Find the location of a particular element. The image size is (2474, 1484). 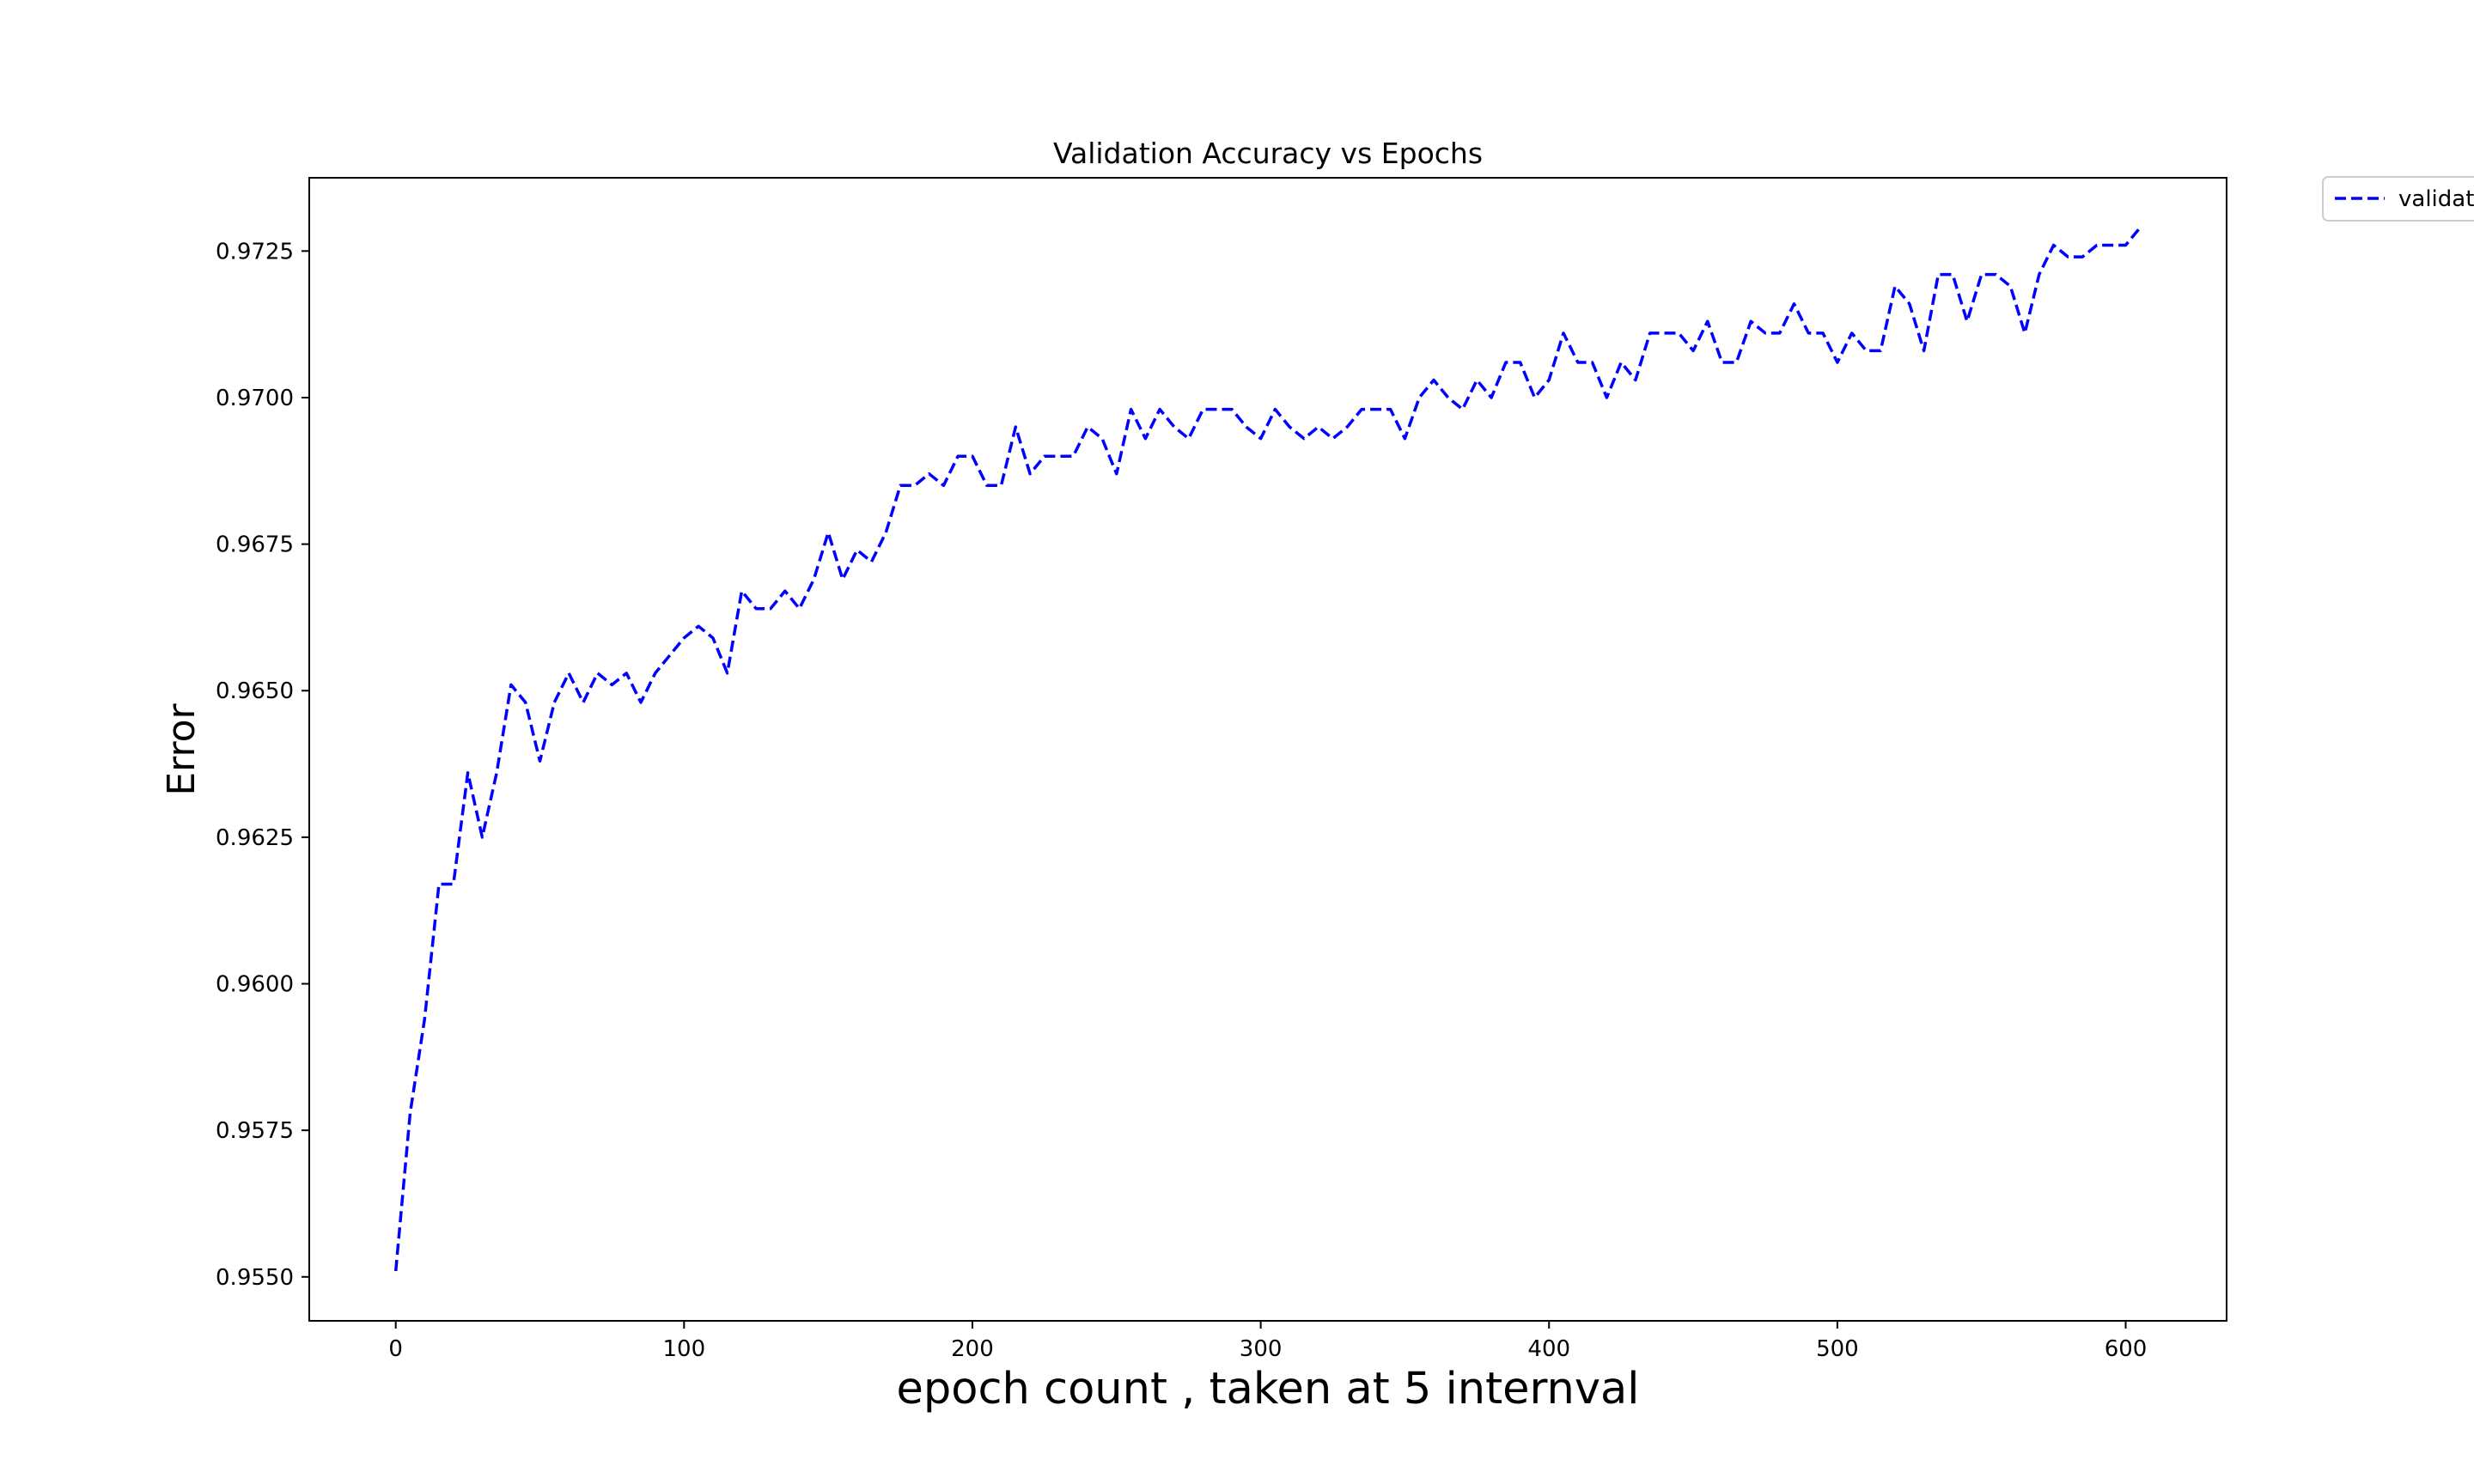

y-tick-label: 0.9675 is located at coordinates (255, 545).